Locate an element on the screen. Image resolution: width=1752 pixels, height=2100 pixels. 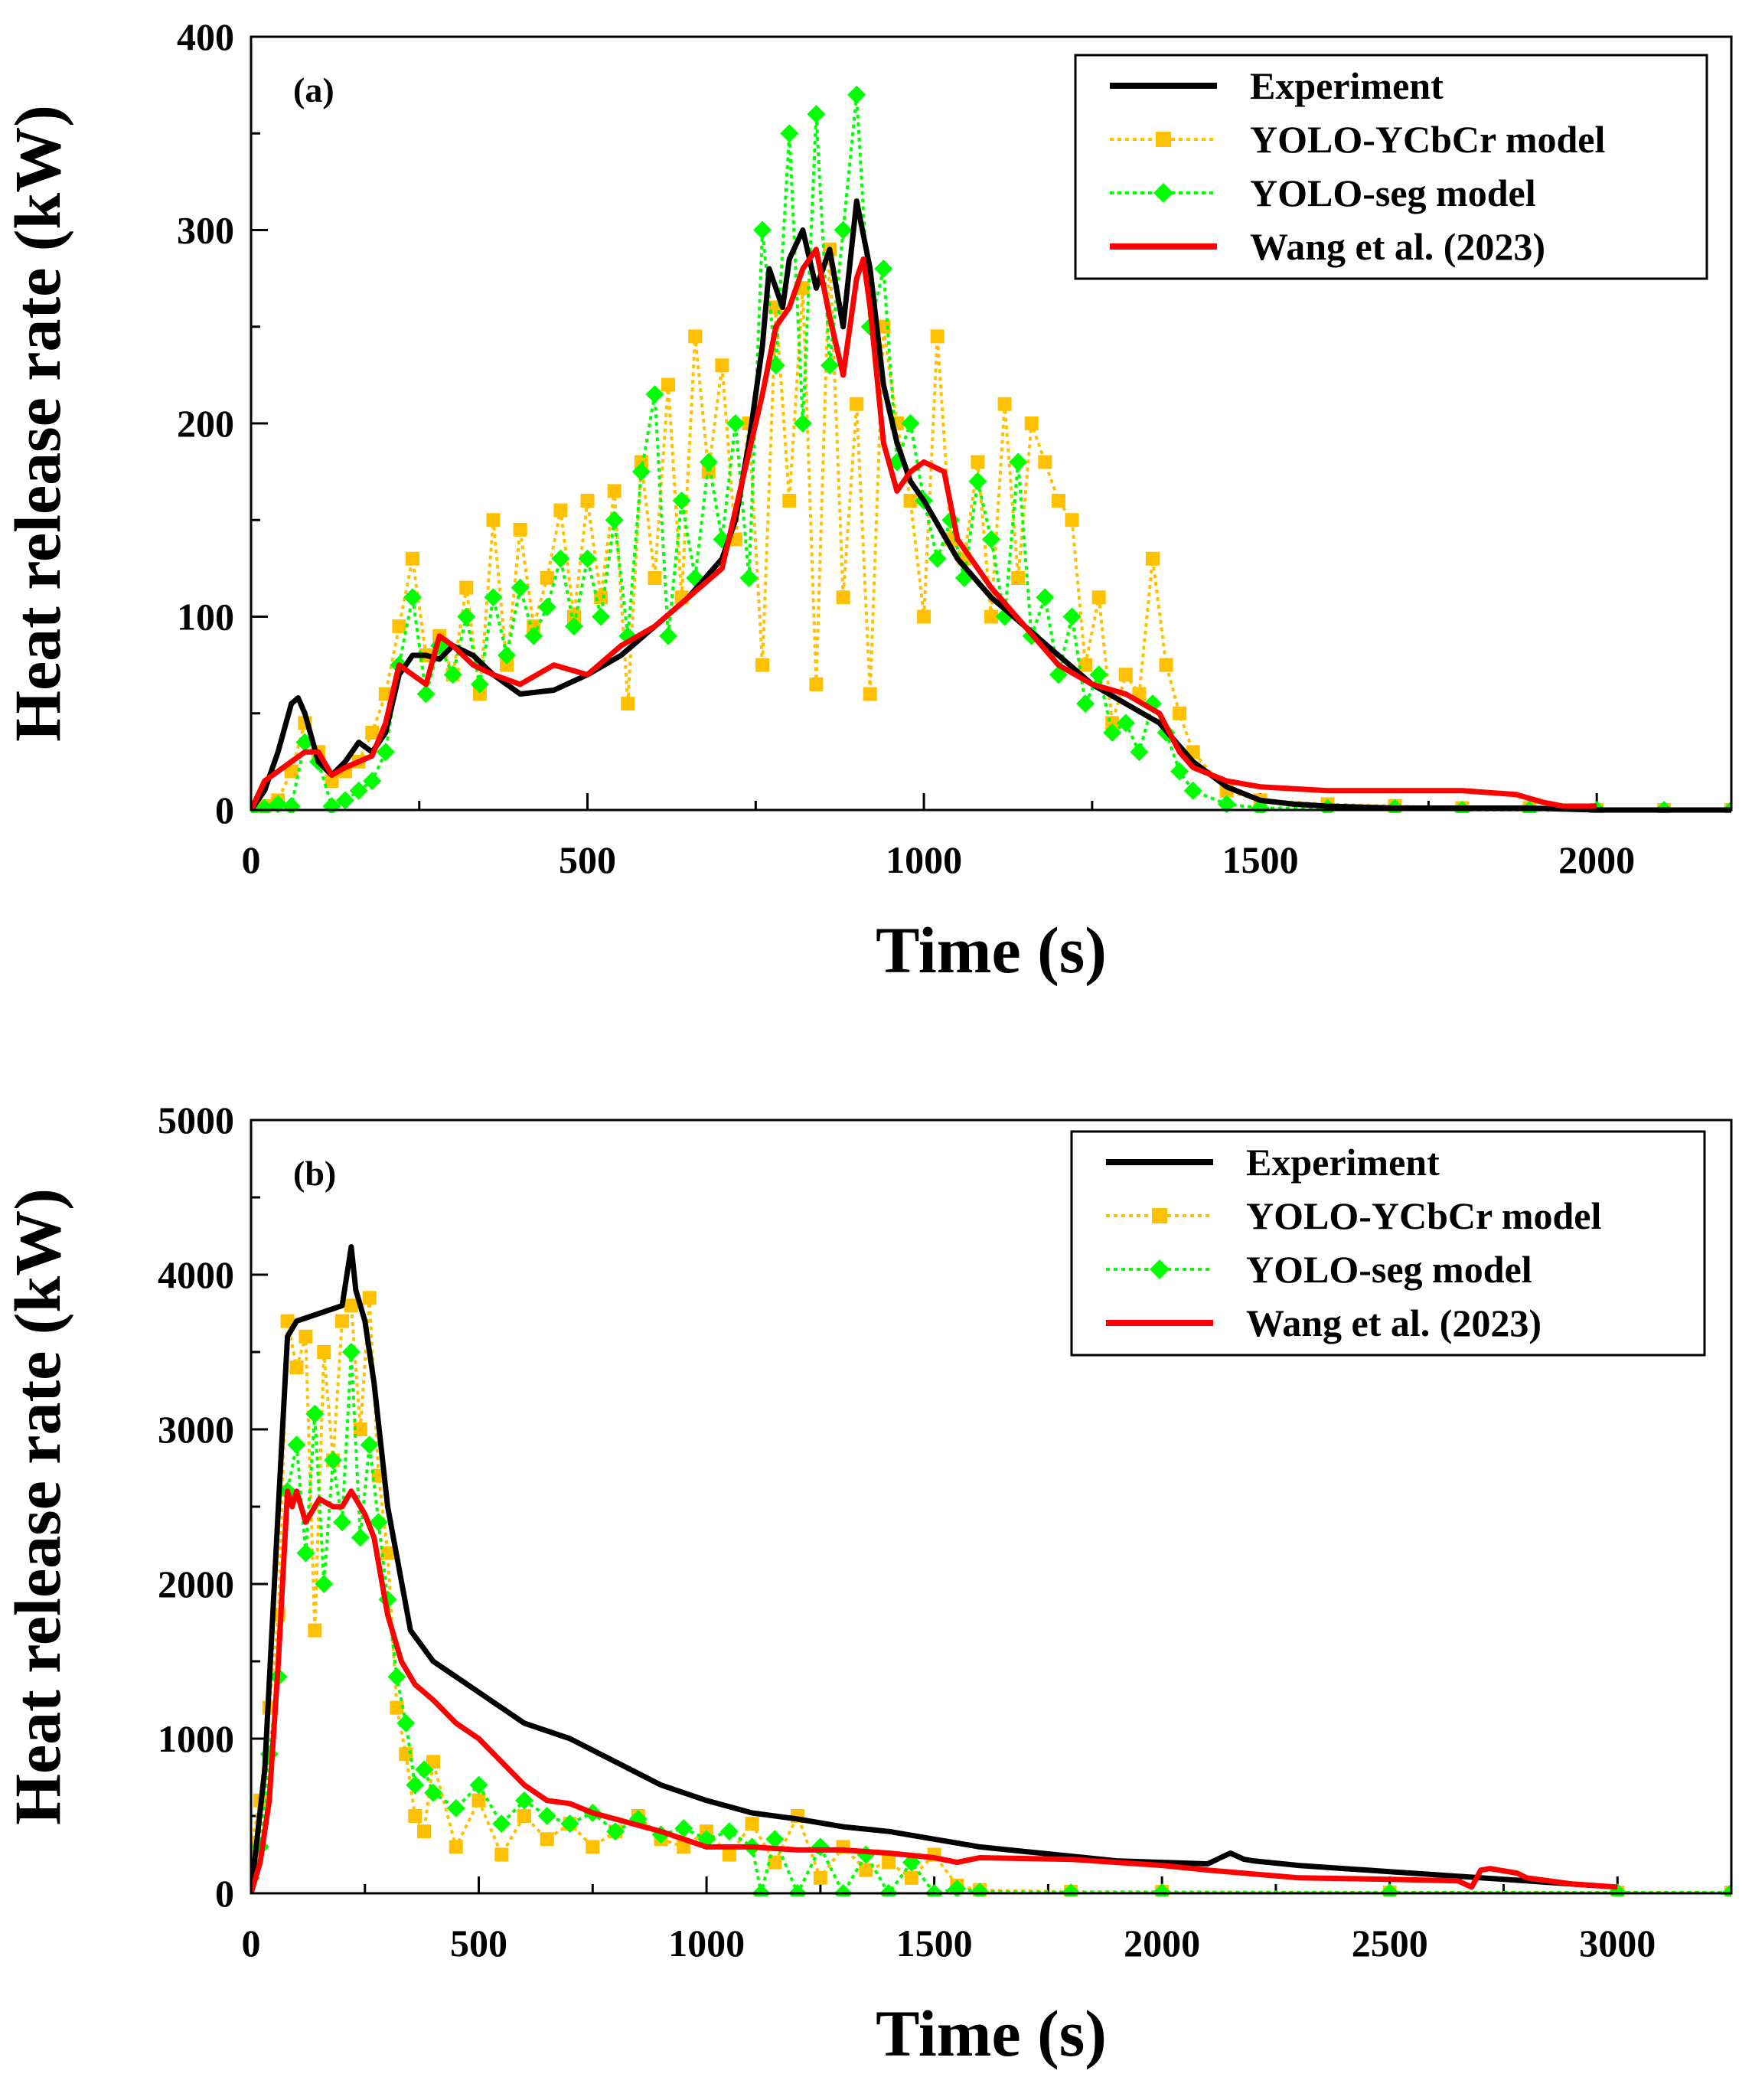
y-tick-label: 200 is located at coordinates (205, 423).